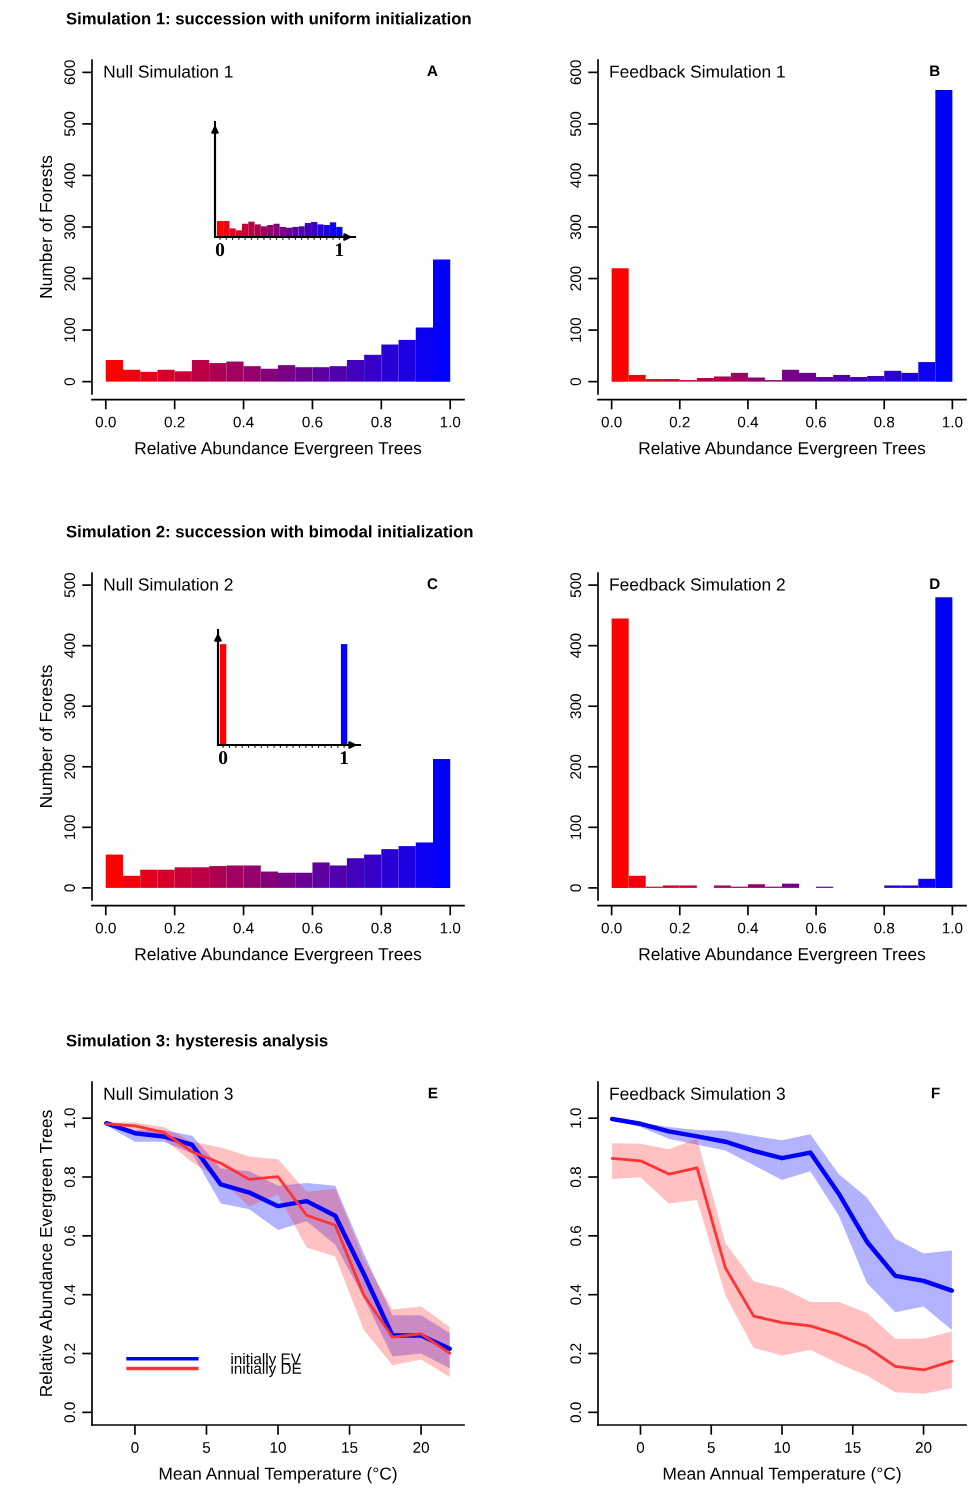 The width and height of the screenshot is (972, 1507). What do you see at coordinates (935, 1093) in the screenshot?
I see `annotation: F` at bounding box center [935, 1093].